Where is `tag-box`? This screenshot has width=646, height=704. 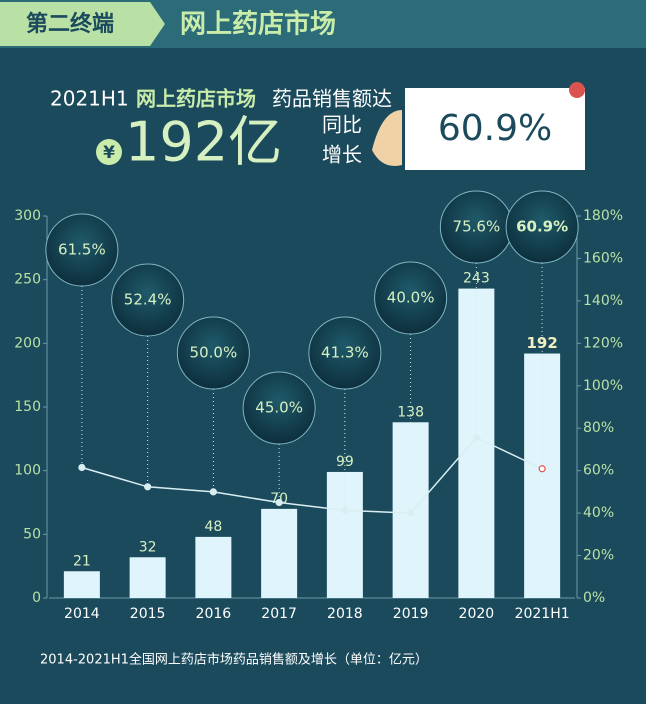
tag-box is located at coordinates (82, 24).